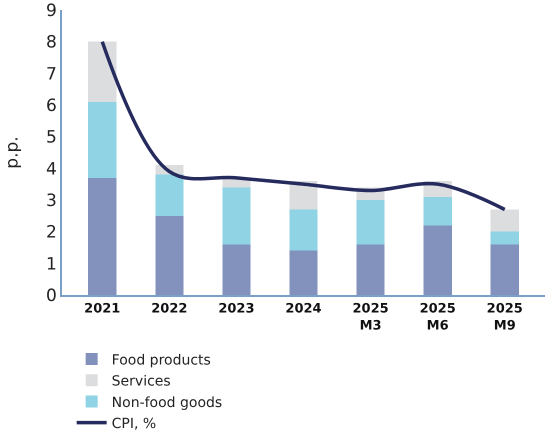  Describe the element at coordinates (51, 42) in the screenshot. I see `y-tick-label: 8` at that location.